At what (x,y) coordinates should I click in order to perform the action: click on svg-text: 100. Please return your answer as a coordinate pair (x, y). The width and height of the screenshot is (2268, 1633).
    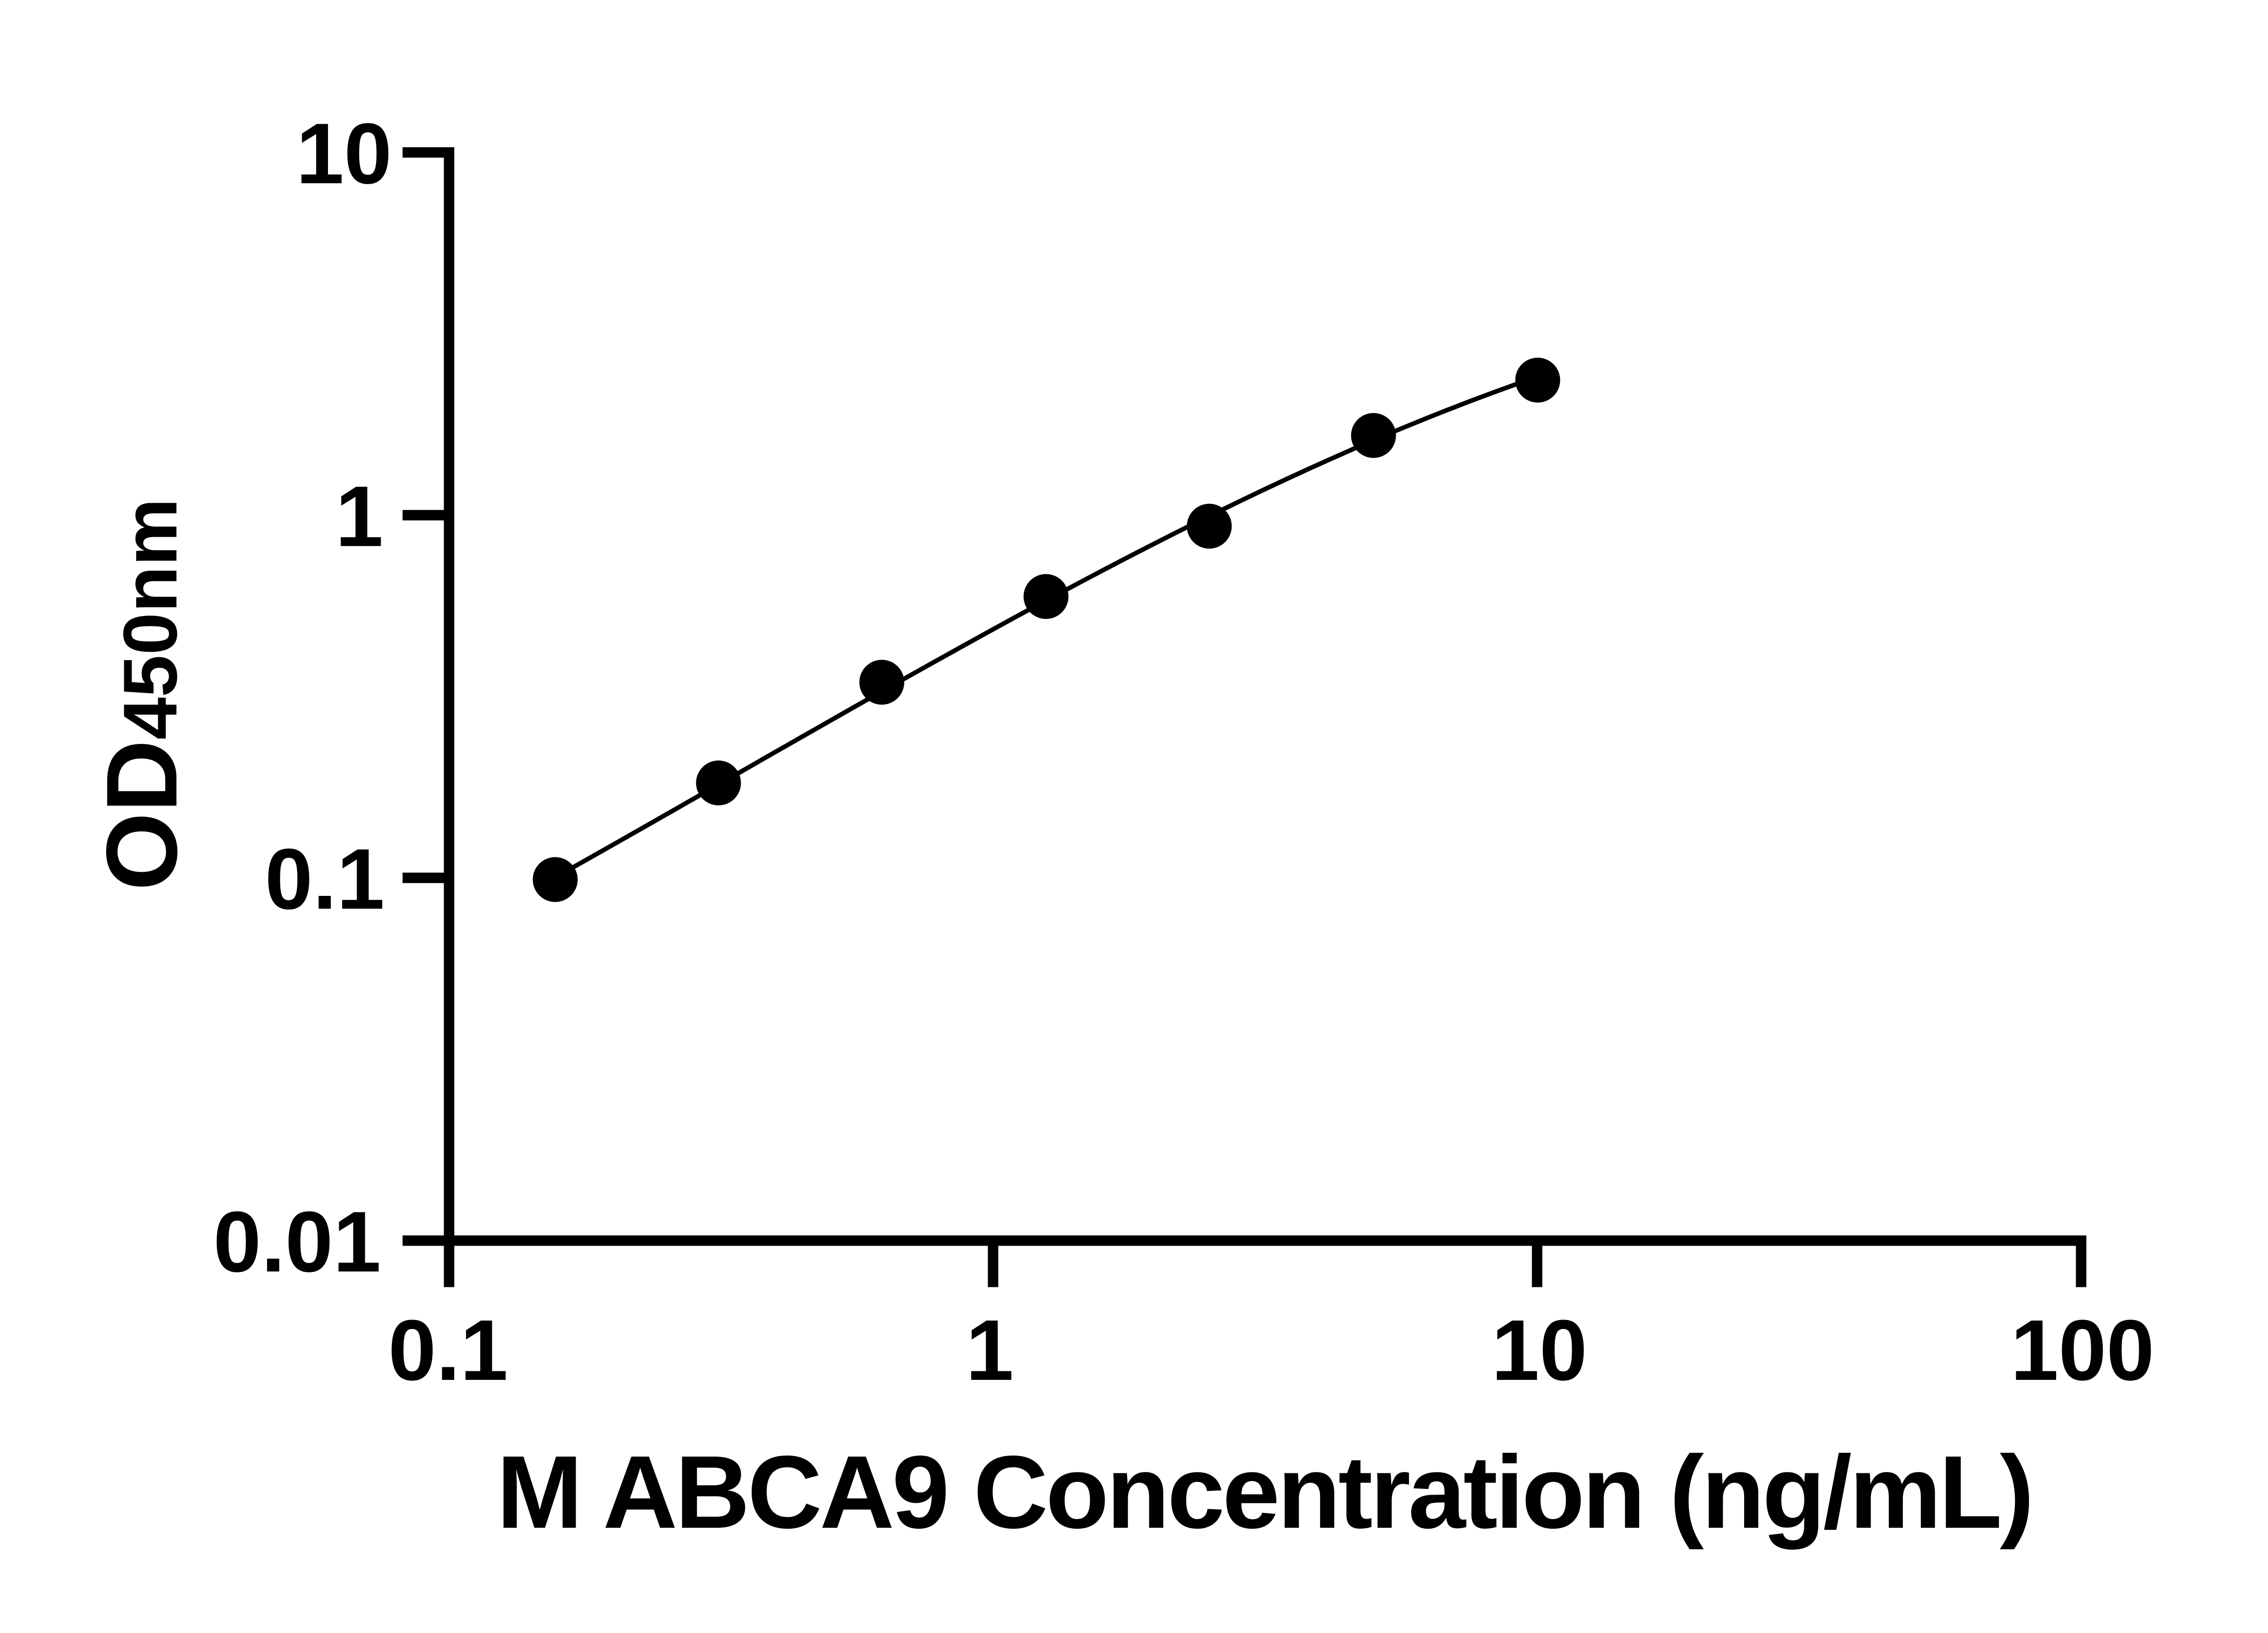
    Looking at the image, I should click on (2082, 1350).